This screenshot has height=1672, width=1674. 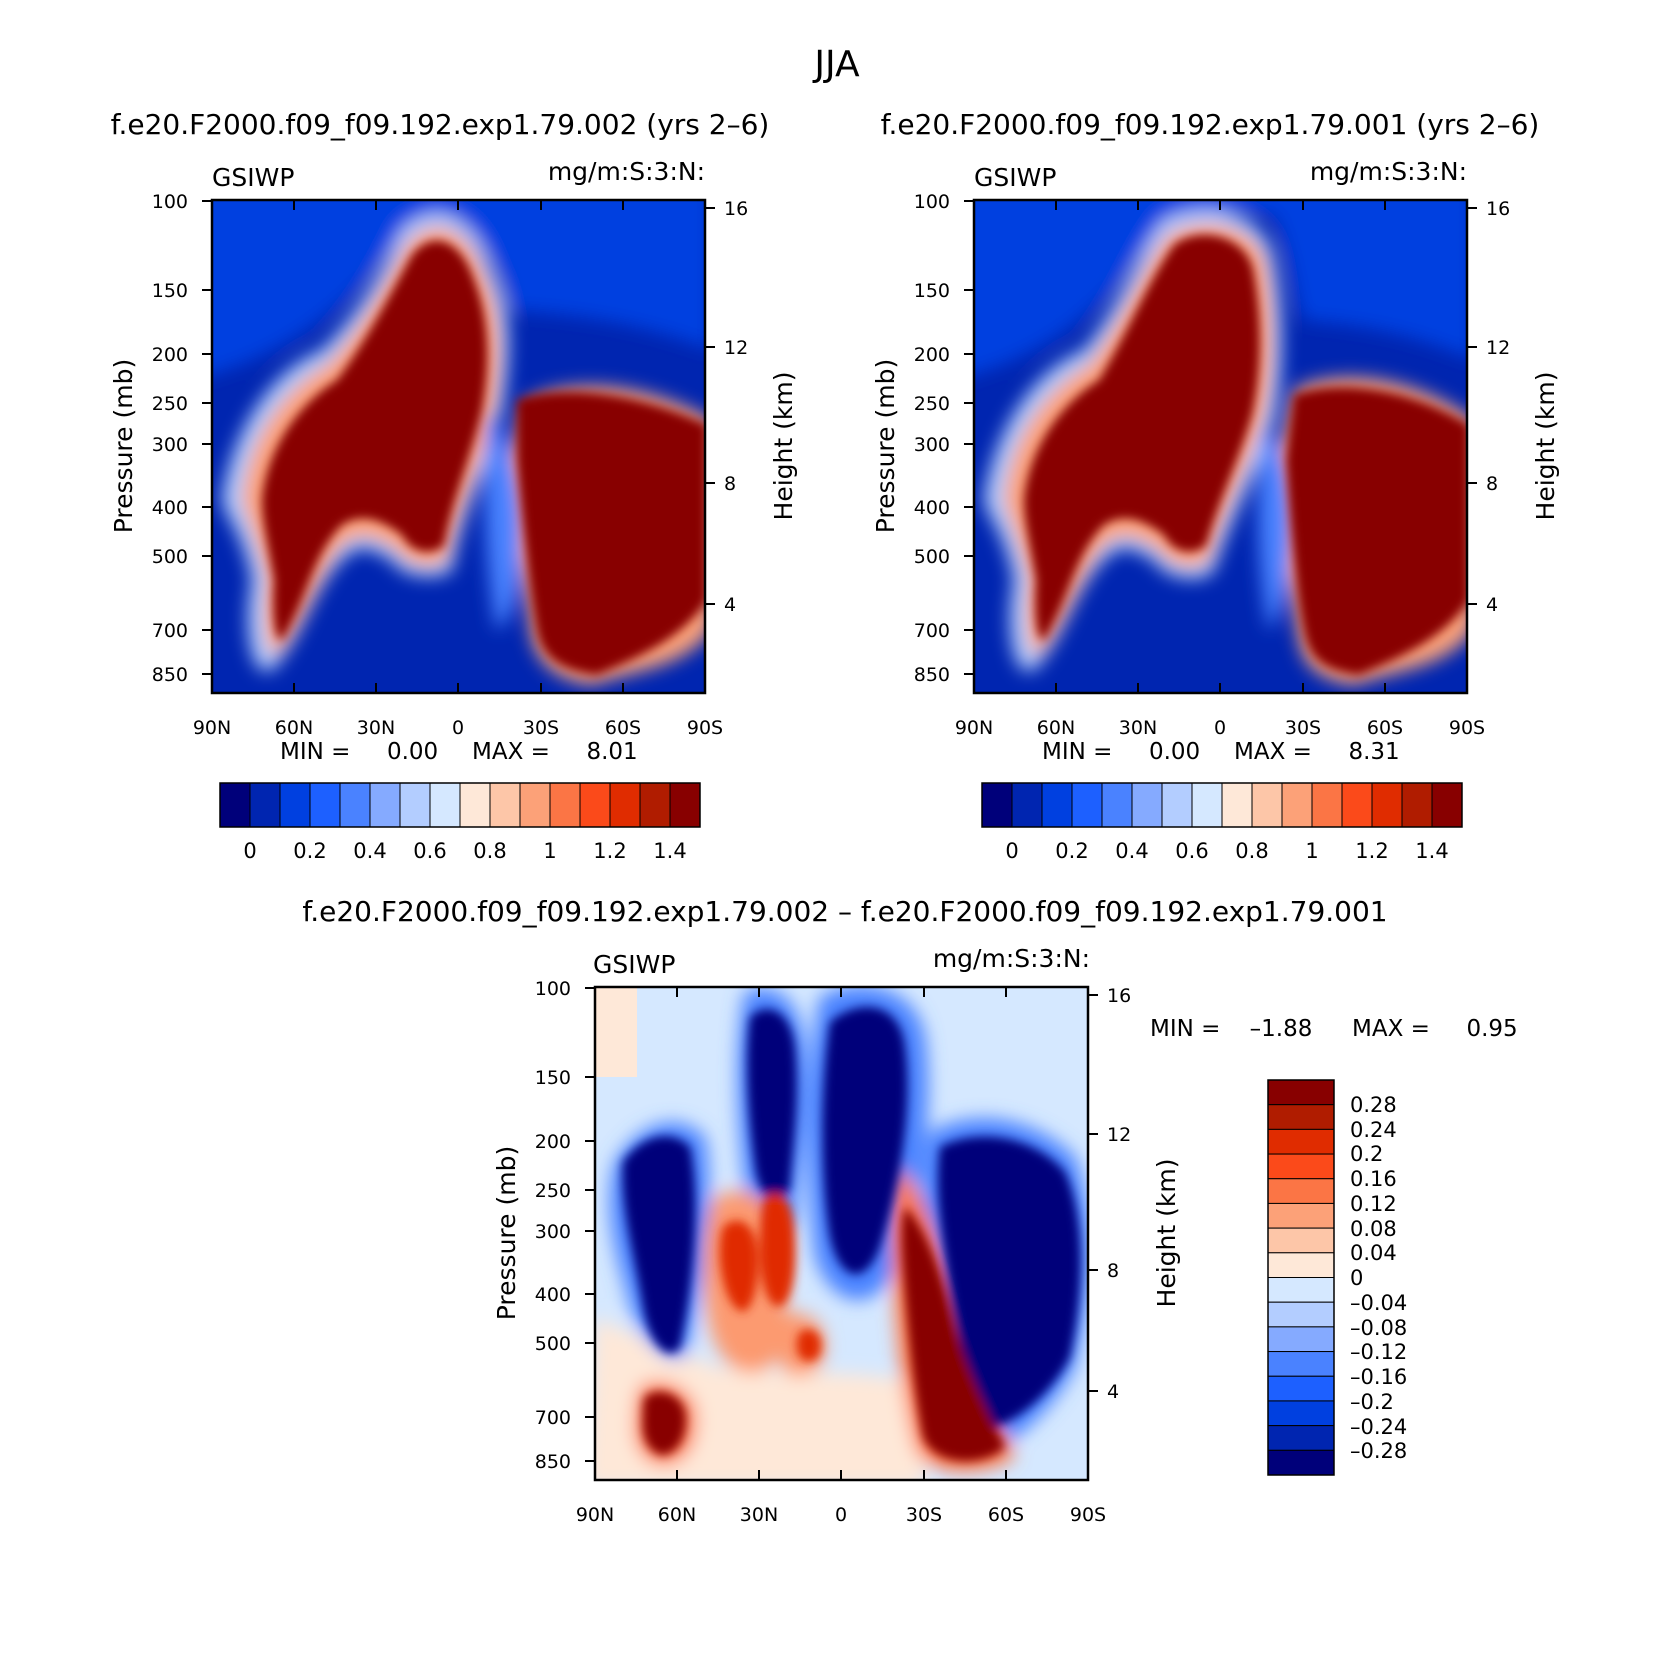 What do you see at coordinates (1378, 1451) in the screenshot?
I see `cb-label: –0.28` at bounding box center [1378, 1451].